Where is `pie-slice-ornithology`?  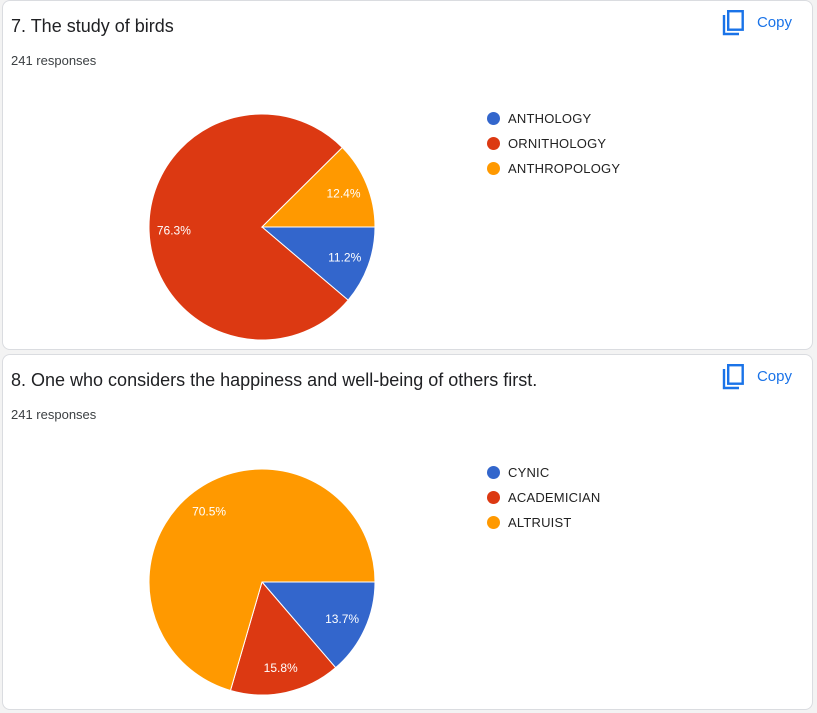
pie-slice-ornithology is located at coordinates (248, 227).